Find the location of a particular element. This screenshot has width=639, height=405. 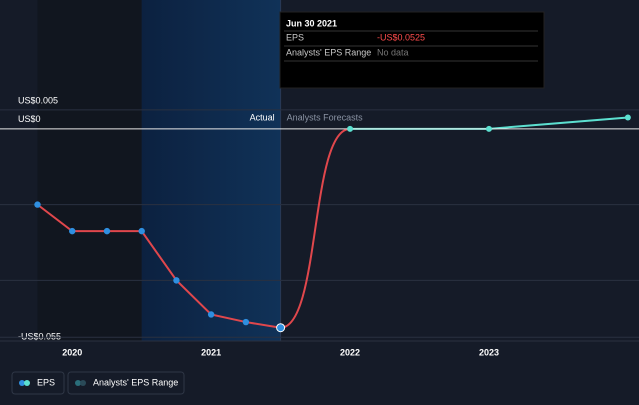

y-tick-label: US$0.005 is located at coordinates (38, 100).